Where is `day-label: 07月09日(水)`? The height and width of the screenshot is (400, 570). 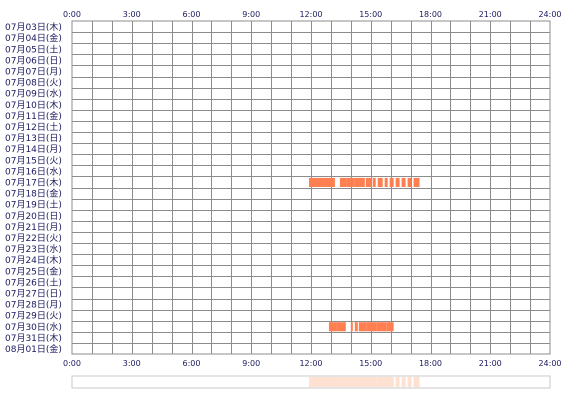 day-label: 07月09日(水) is located at coordinates (33, 94).